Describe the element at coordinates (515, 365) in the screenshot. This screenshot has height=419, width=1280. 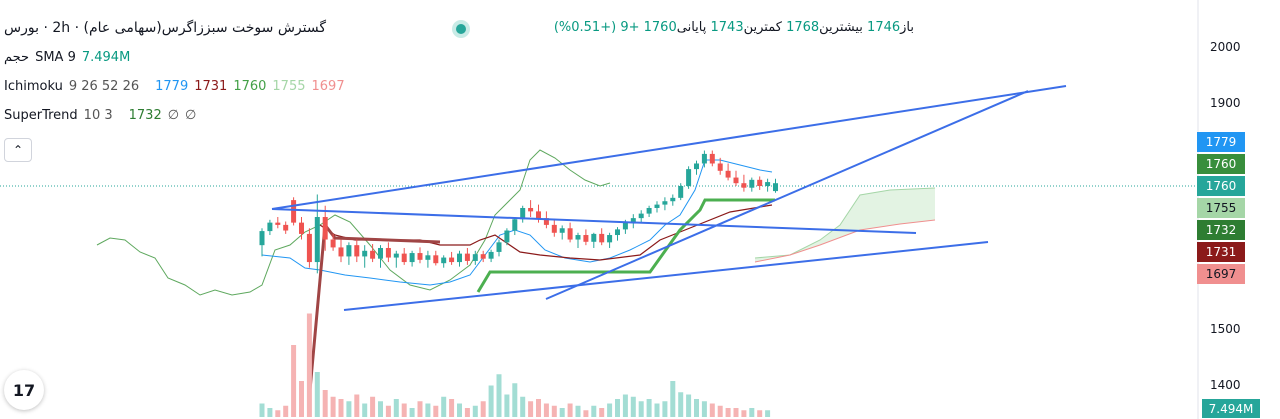
I see `volume-bars` at that location.